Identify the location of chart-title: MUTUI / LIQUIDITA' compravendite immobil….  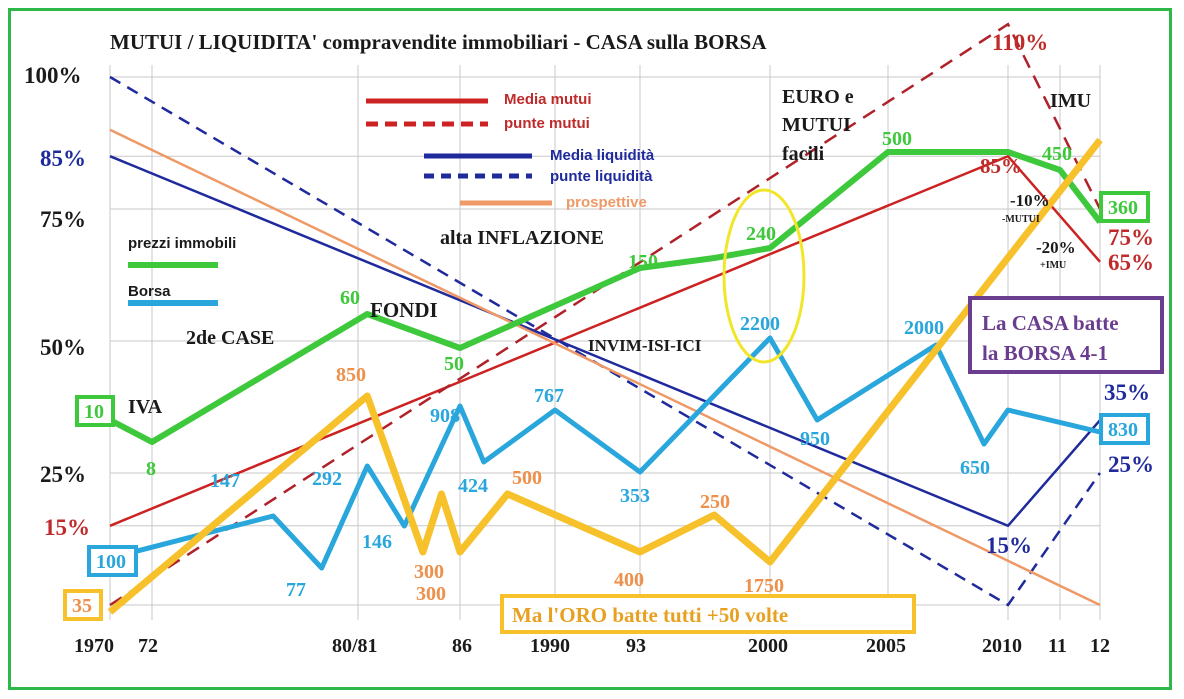
(438, 42).